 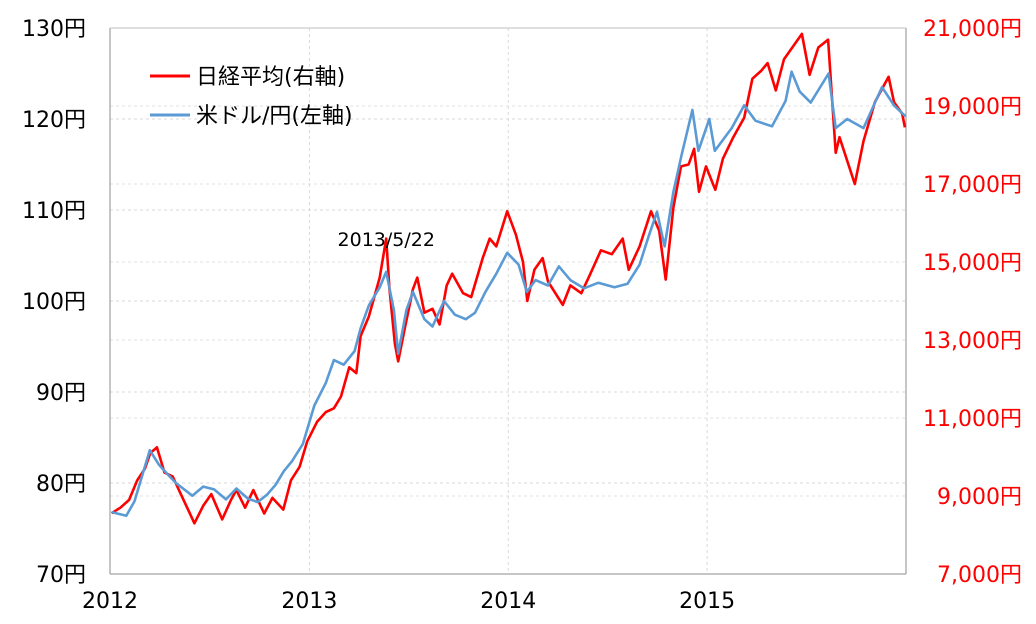 I want to click on left-tick-label: 90円, so click(x=61, y=393).